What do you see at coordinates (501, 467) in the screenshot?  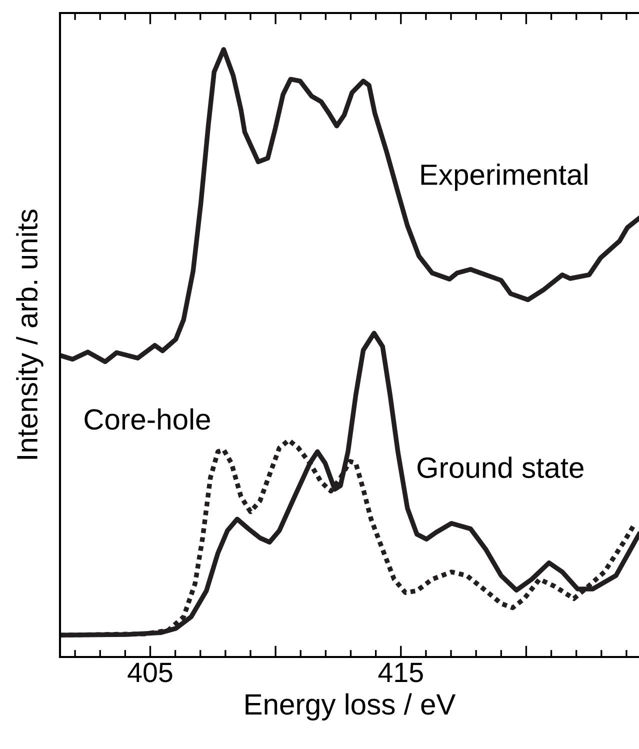 I see `series-label: Ground state` at bounding box center [501, 467].